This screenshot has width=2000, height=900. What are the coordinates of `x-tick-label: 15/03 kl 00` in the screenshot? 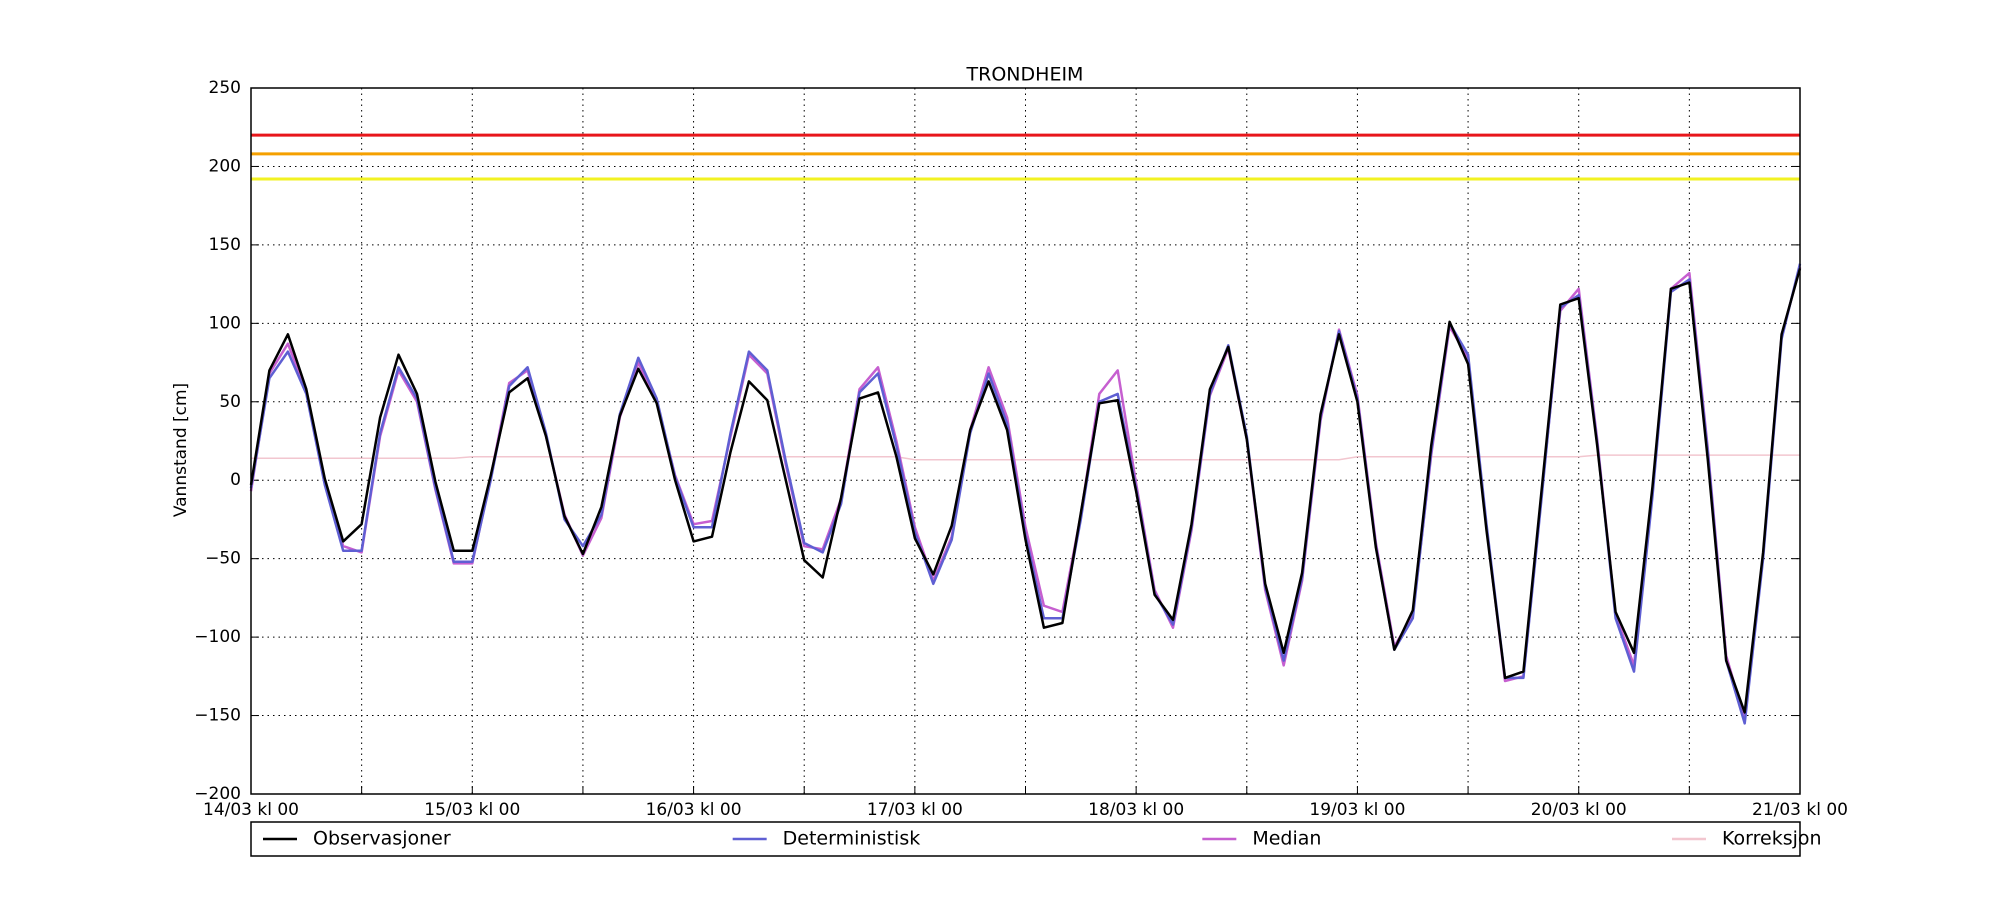 It's located at (472, 810).